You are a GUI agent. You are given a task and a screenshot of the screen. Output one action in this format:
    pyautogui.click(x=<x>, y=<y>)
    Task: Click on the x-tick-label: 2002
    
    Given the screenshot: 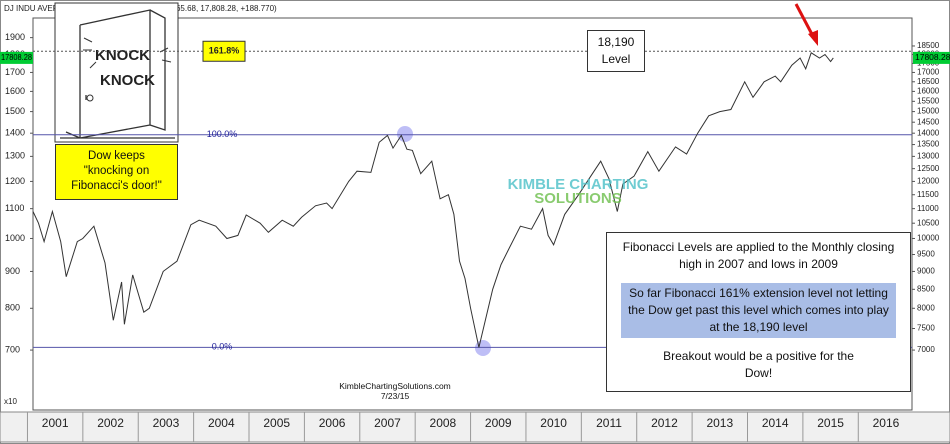 What is the action you would take?
    pyautogui.click(x=110, y=423)
    